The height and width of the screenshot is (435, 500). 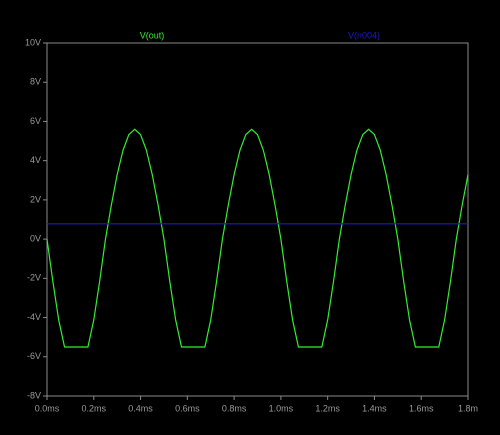 I want to click on x-tick-label: 0.0ms, so click(x=47, y=408).